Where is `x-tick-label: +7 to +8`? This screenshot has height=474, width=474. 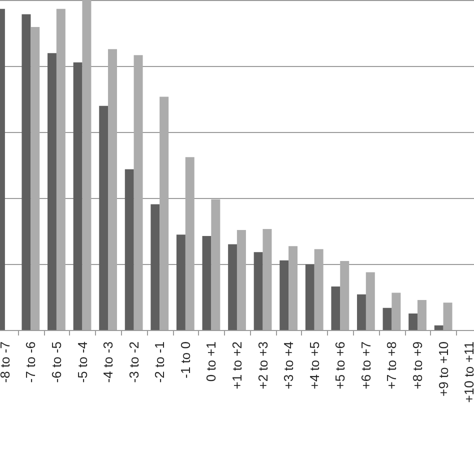
x-tick-label: +7 to +8 is located at coordinates (392, 366).